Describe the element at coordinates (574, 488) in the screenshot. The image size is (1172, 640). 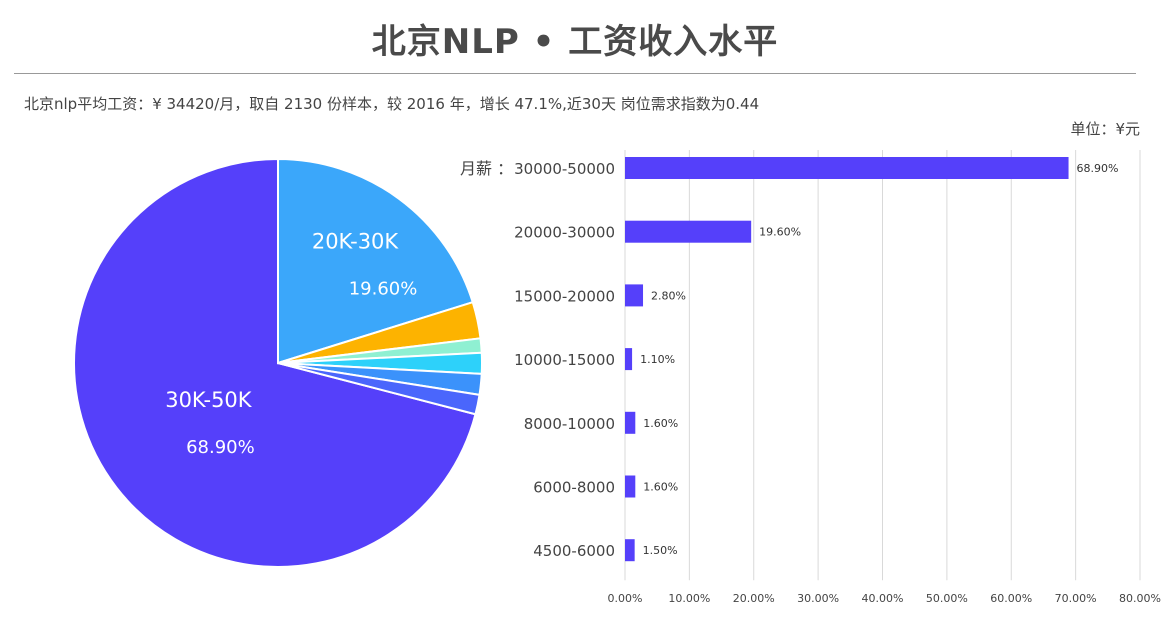
I see `category-label: 6000-8000` at that location.